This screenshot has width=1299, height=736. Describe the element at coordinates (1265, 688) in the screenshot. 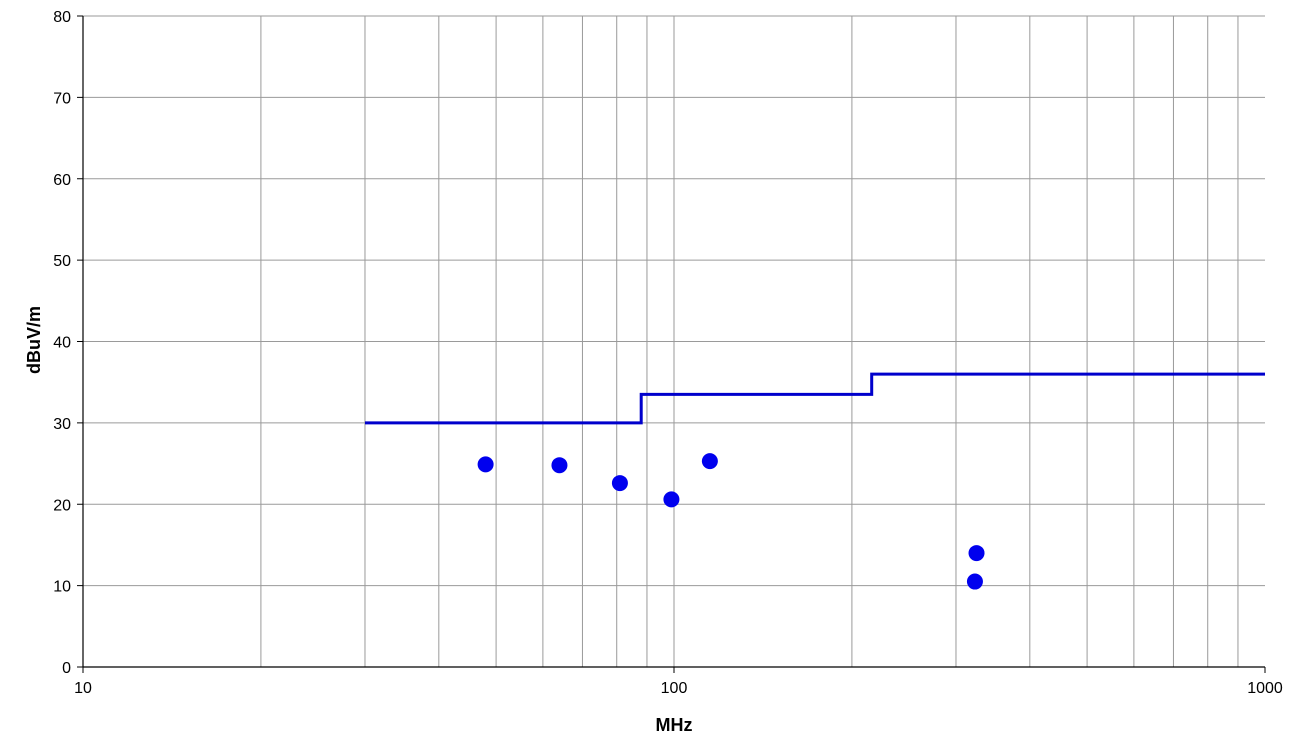

I see `x-tick-label: 1000` at that location.